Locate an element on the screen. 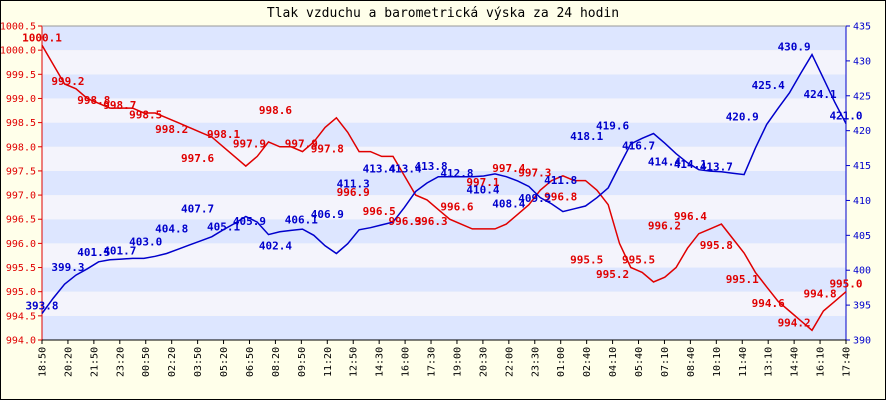 The image size is (886, 400). altitude-data-label: 405.9 is located at coordinates (249, 221).